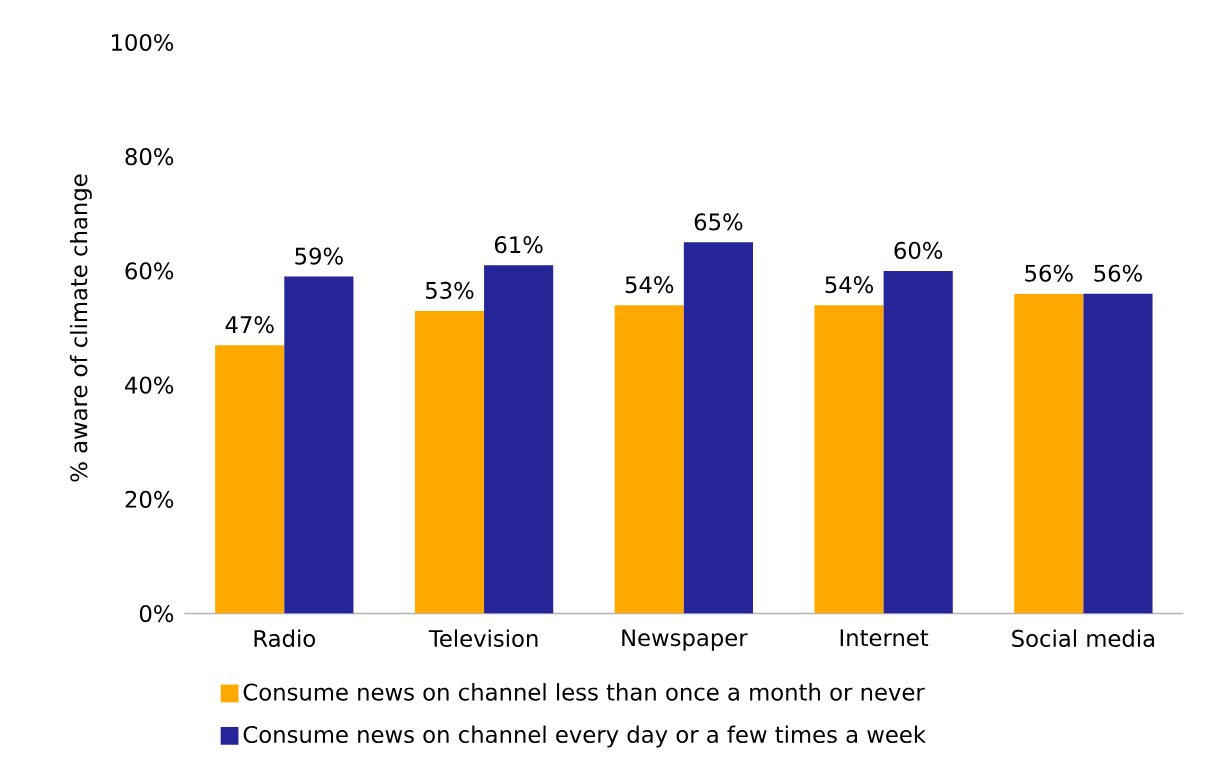  Describe the element at coordinates (149, 157) in the screenshot. I see `y-tick-label: 80%` at that location.